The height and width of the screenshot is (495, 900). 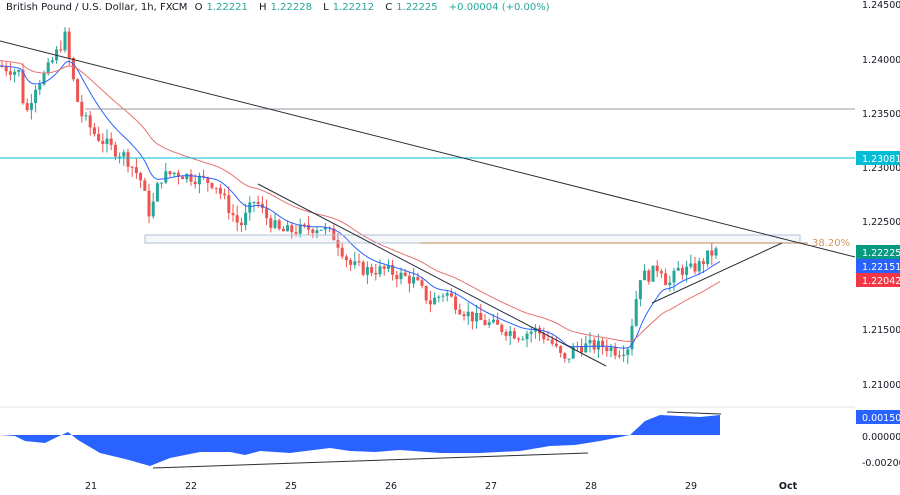 I want to click on svg-text: 0.00150, so click(x=881, y=418).